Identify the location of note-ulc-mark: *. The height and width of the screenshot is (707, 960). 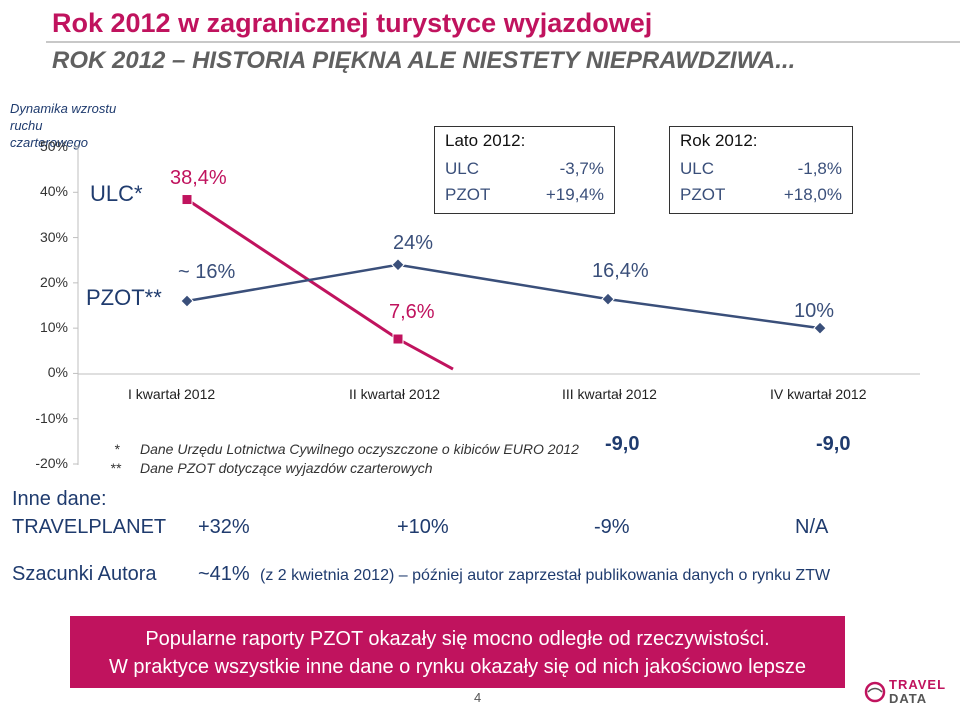
(117, 449).